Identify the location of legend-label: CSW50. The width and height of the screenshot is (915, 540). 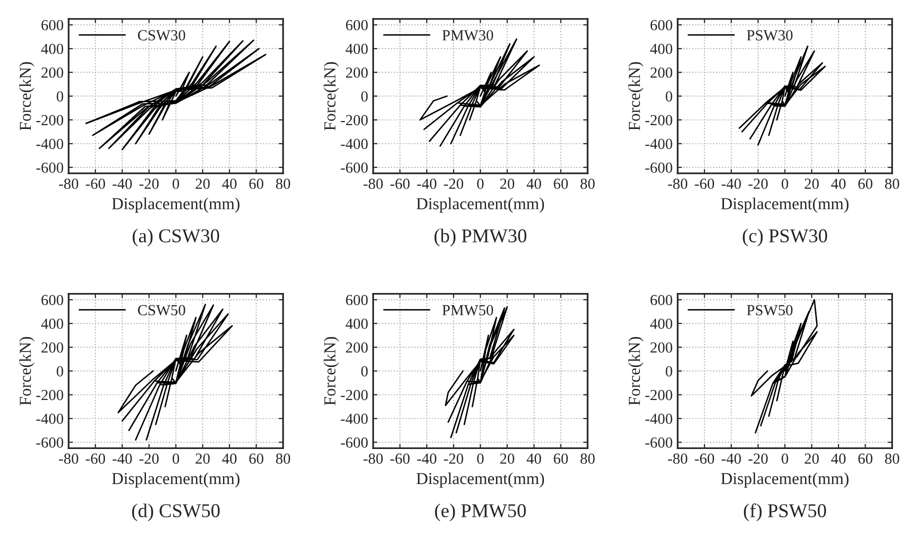
(162, 310).